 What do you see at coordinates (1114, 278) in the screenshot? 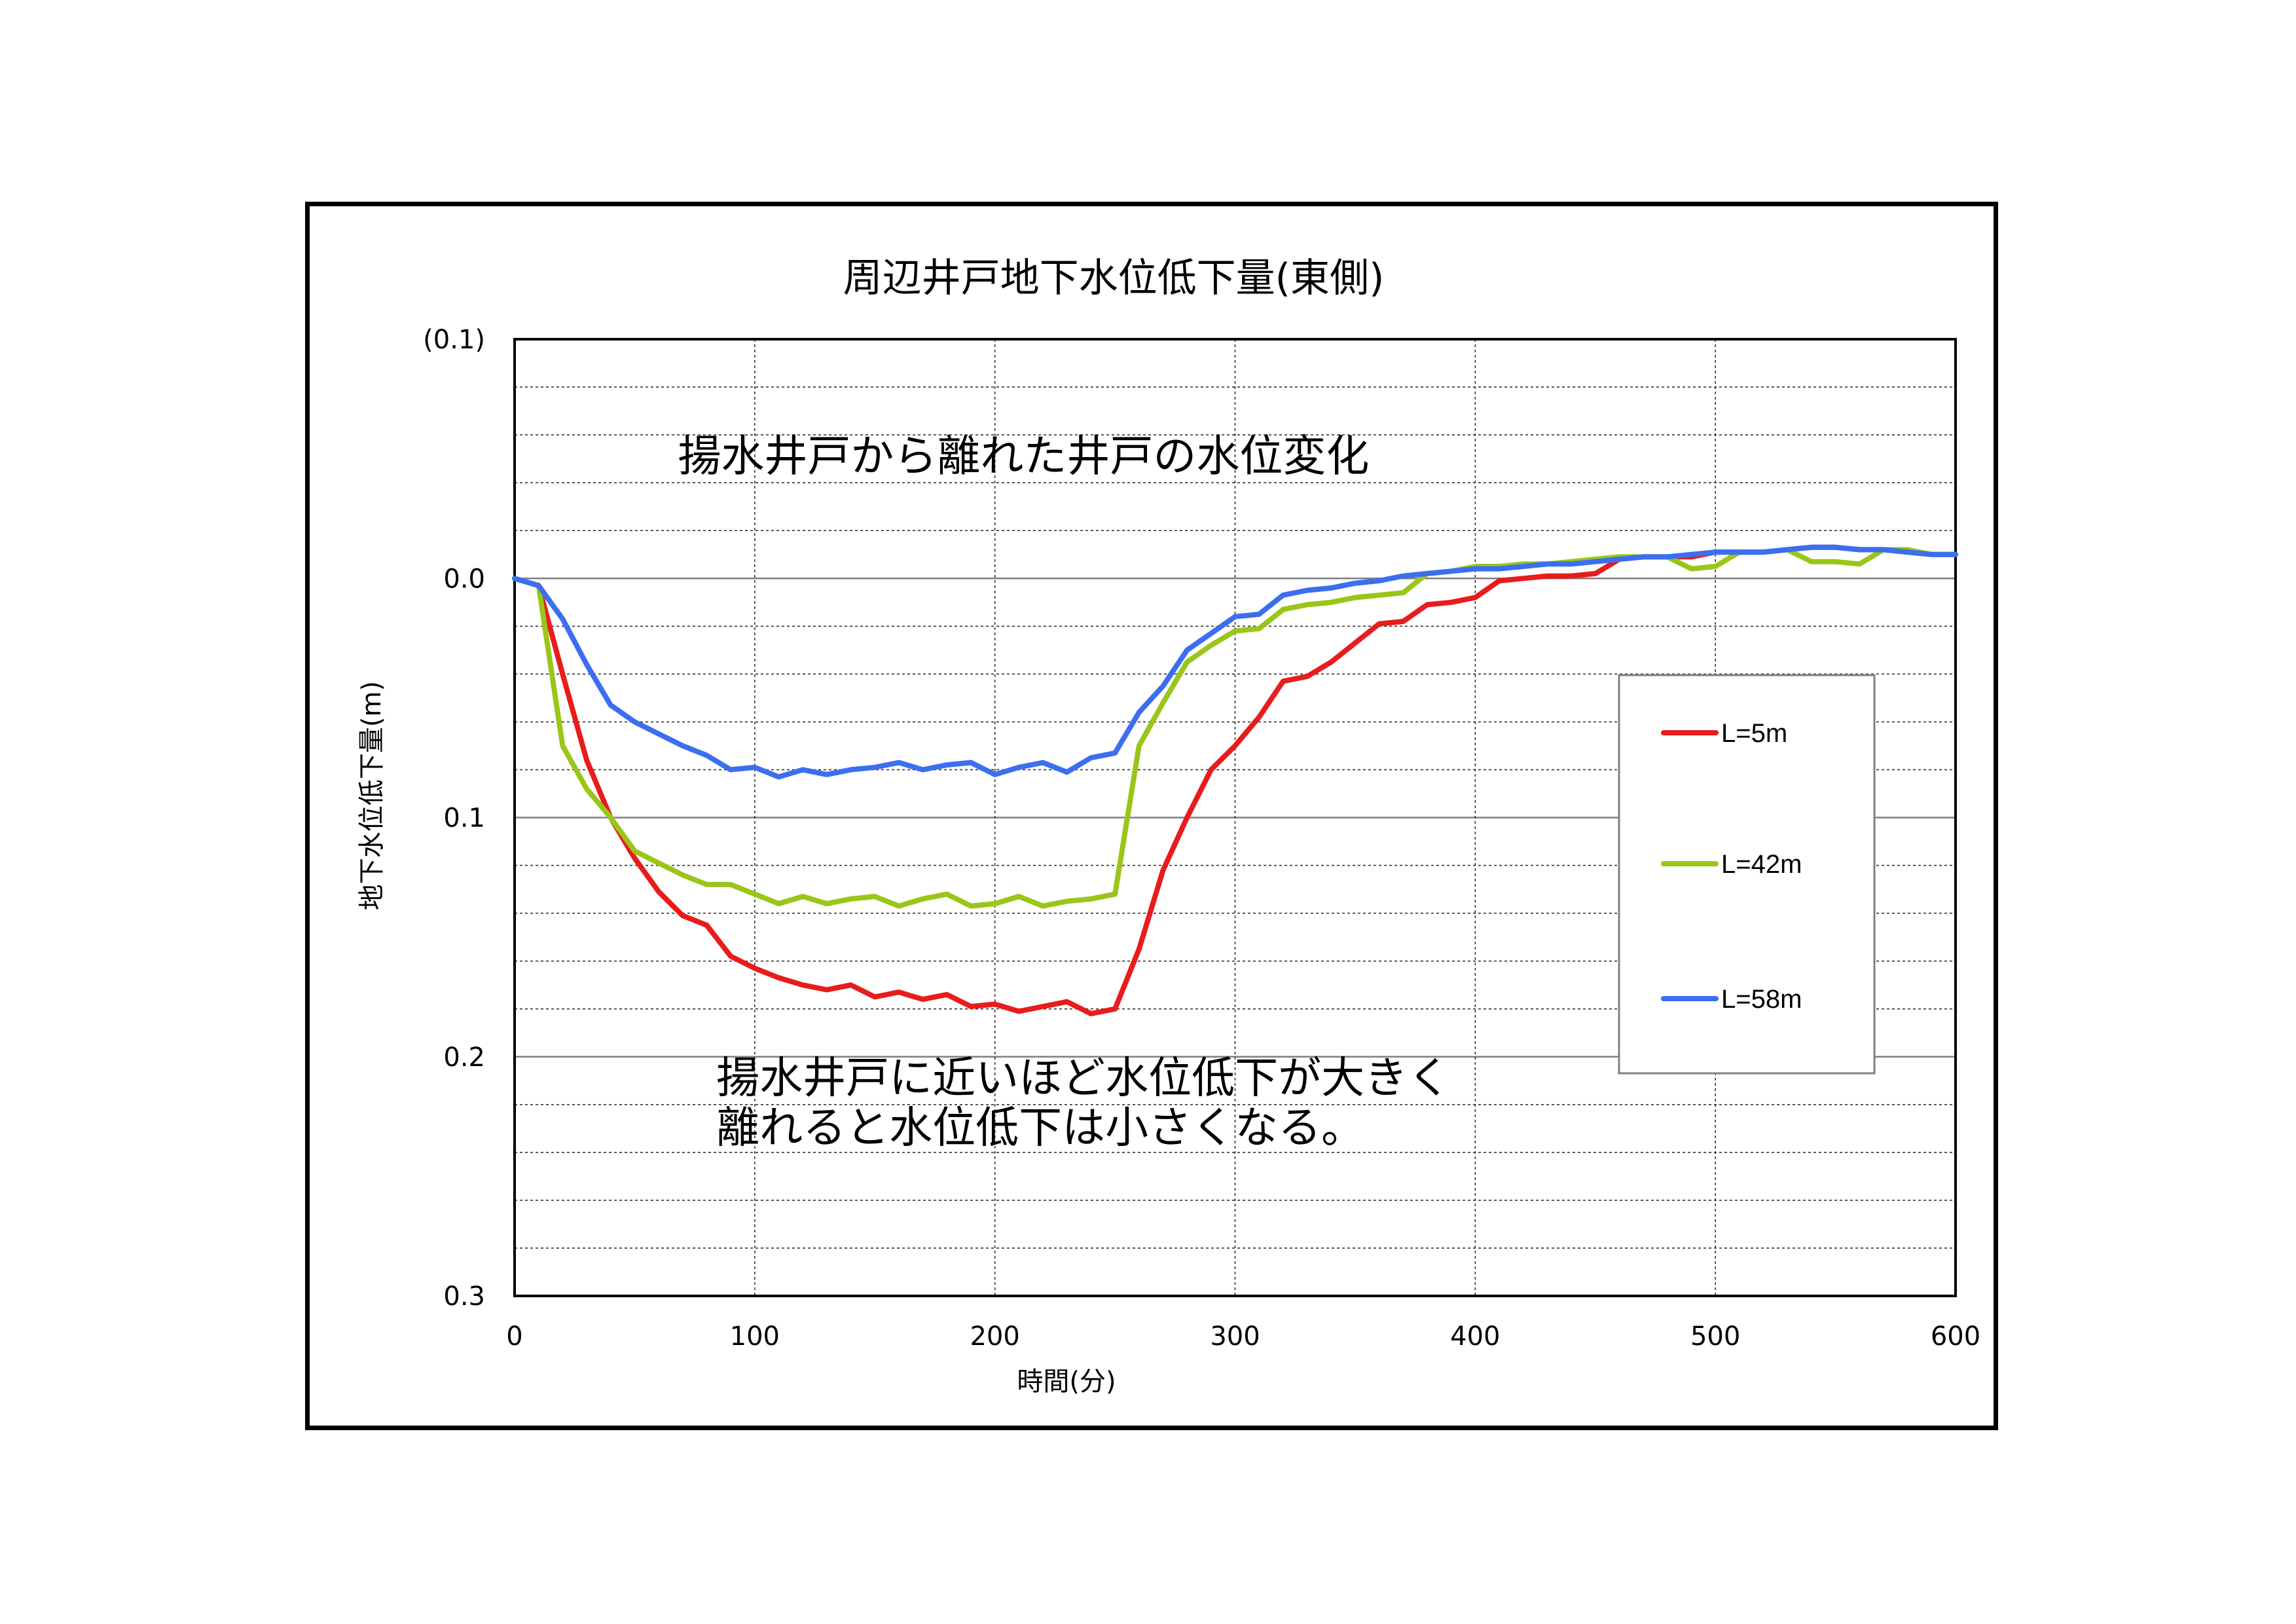
I see `chart-title: 周辺井戸地下水位低下量(東側)` at bounding box center [1114, 278].